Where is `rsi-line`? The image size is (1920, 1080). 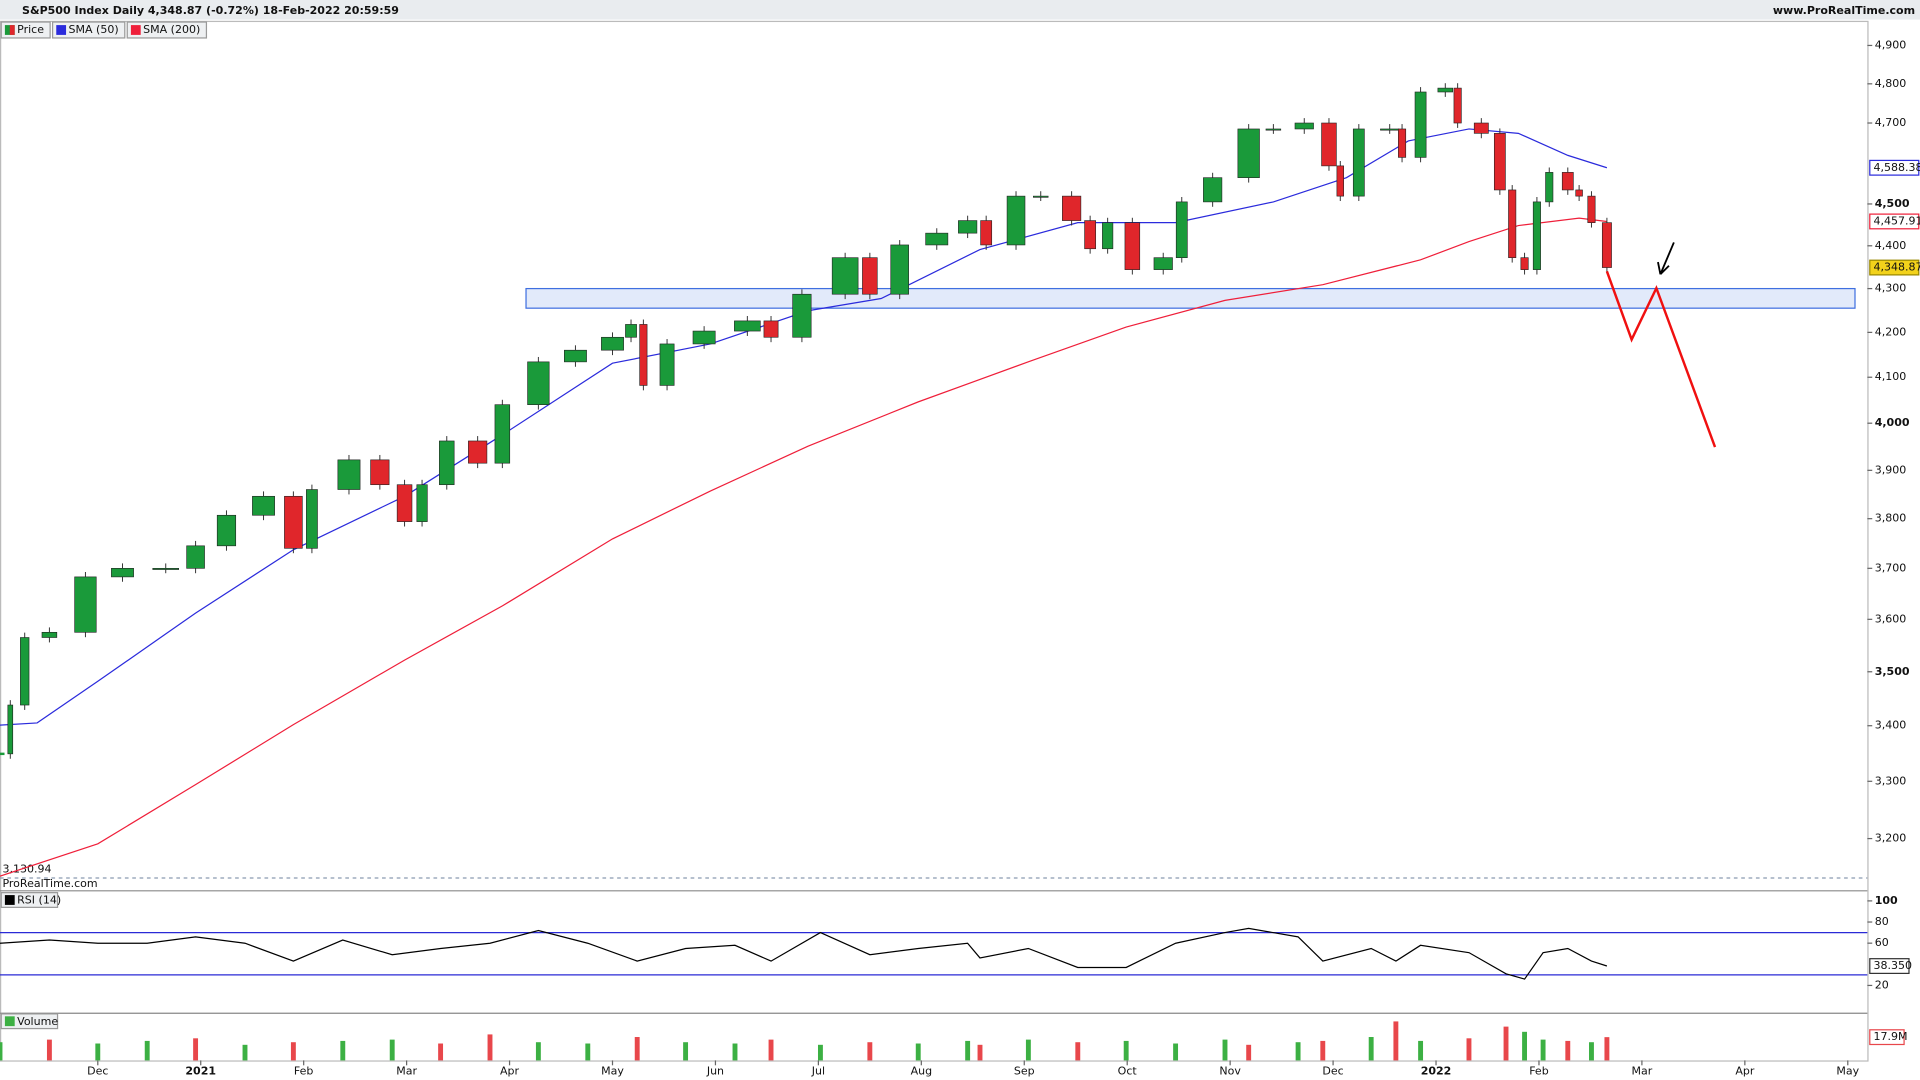
rsi-line is located at coordinates (804, 953).